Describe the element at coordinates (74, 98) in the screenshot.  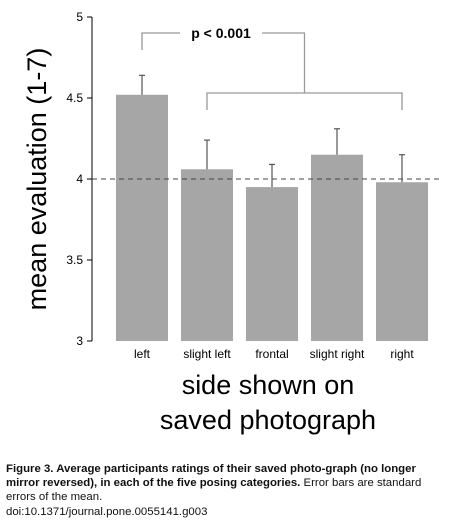
I see `y-tick-label: 4.5` at that location.